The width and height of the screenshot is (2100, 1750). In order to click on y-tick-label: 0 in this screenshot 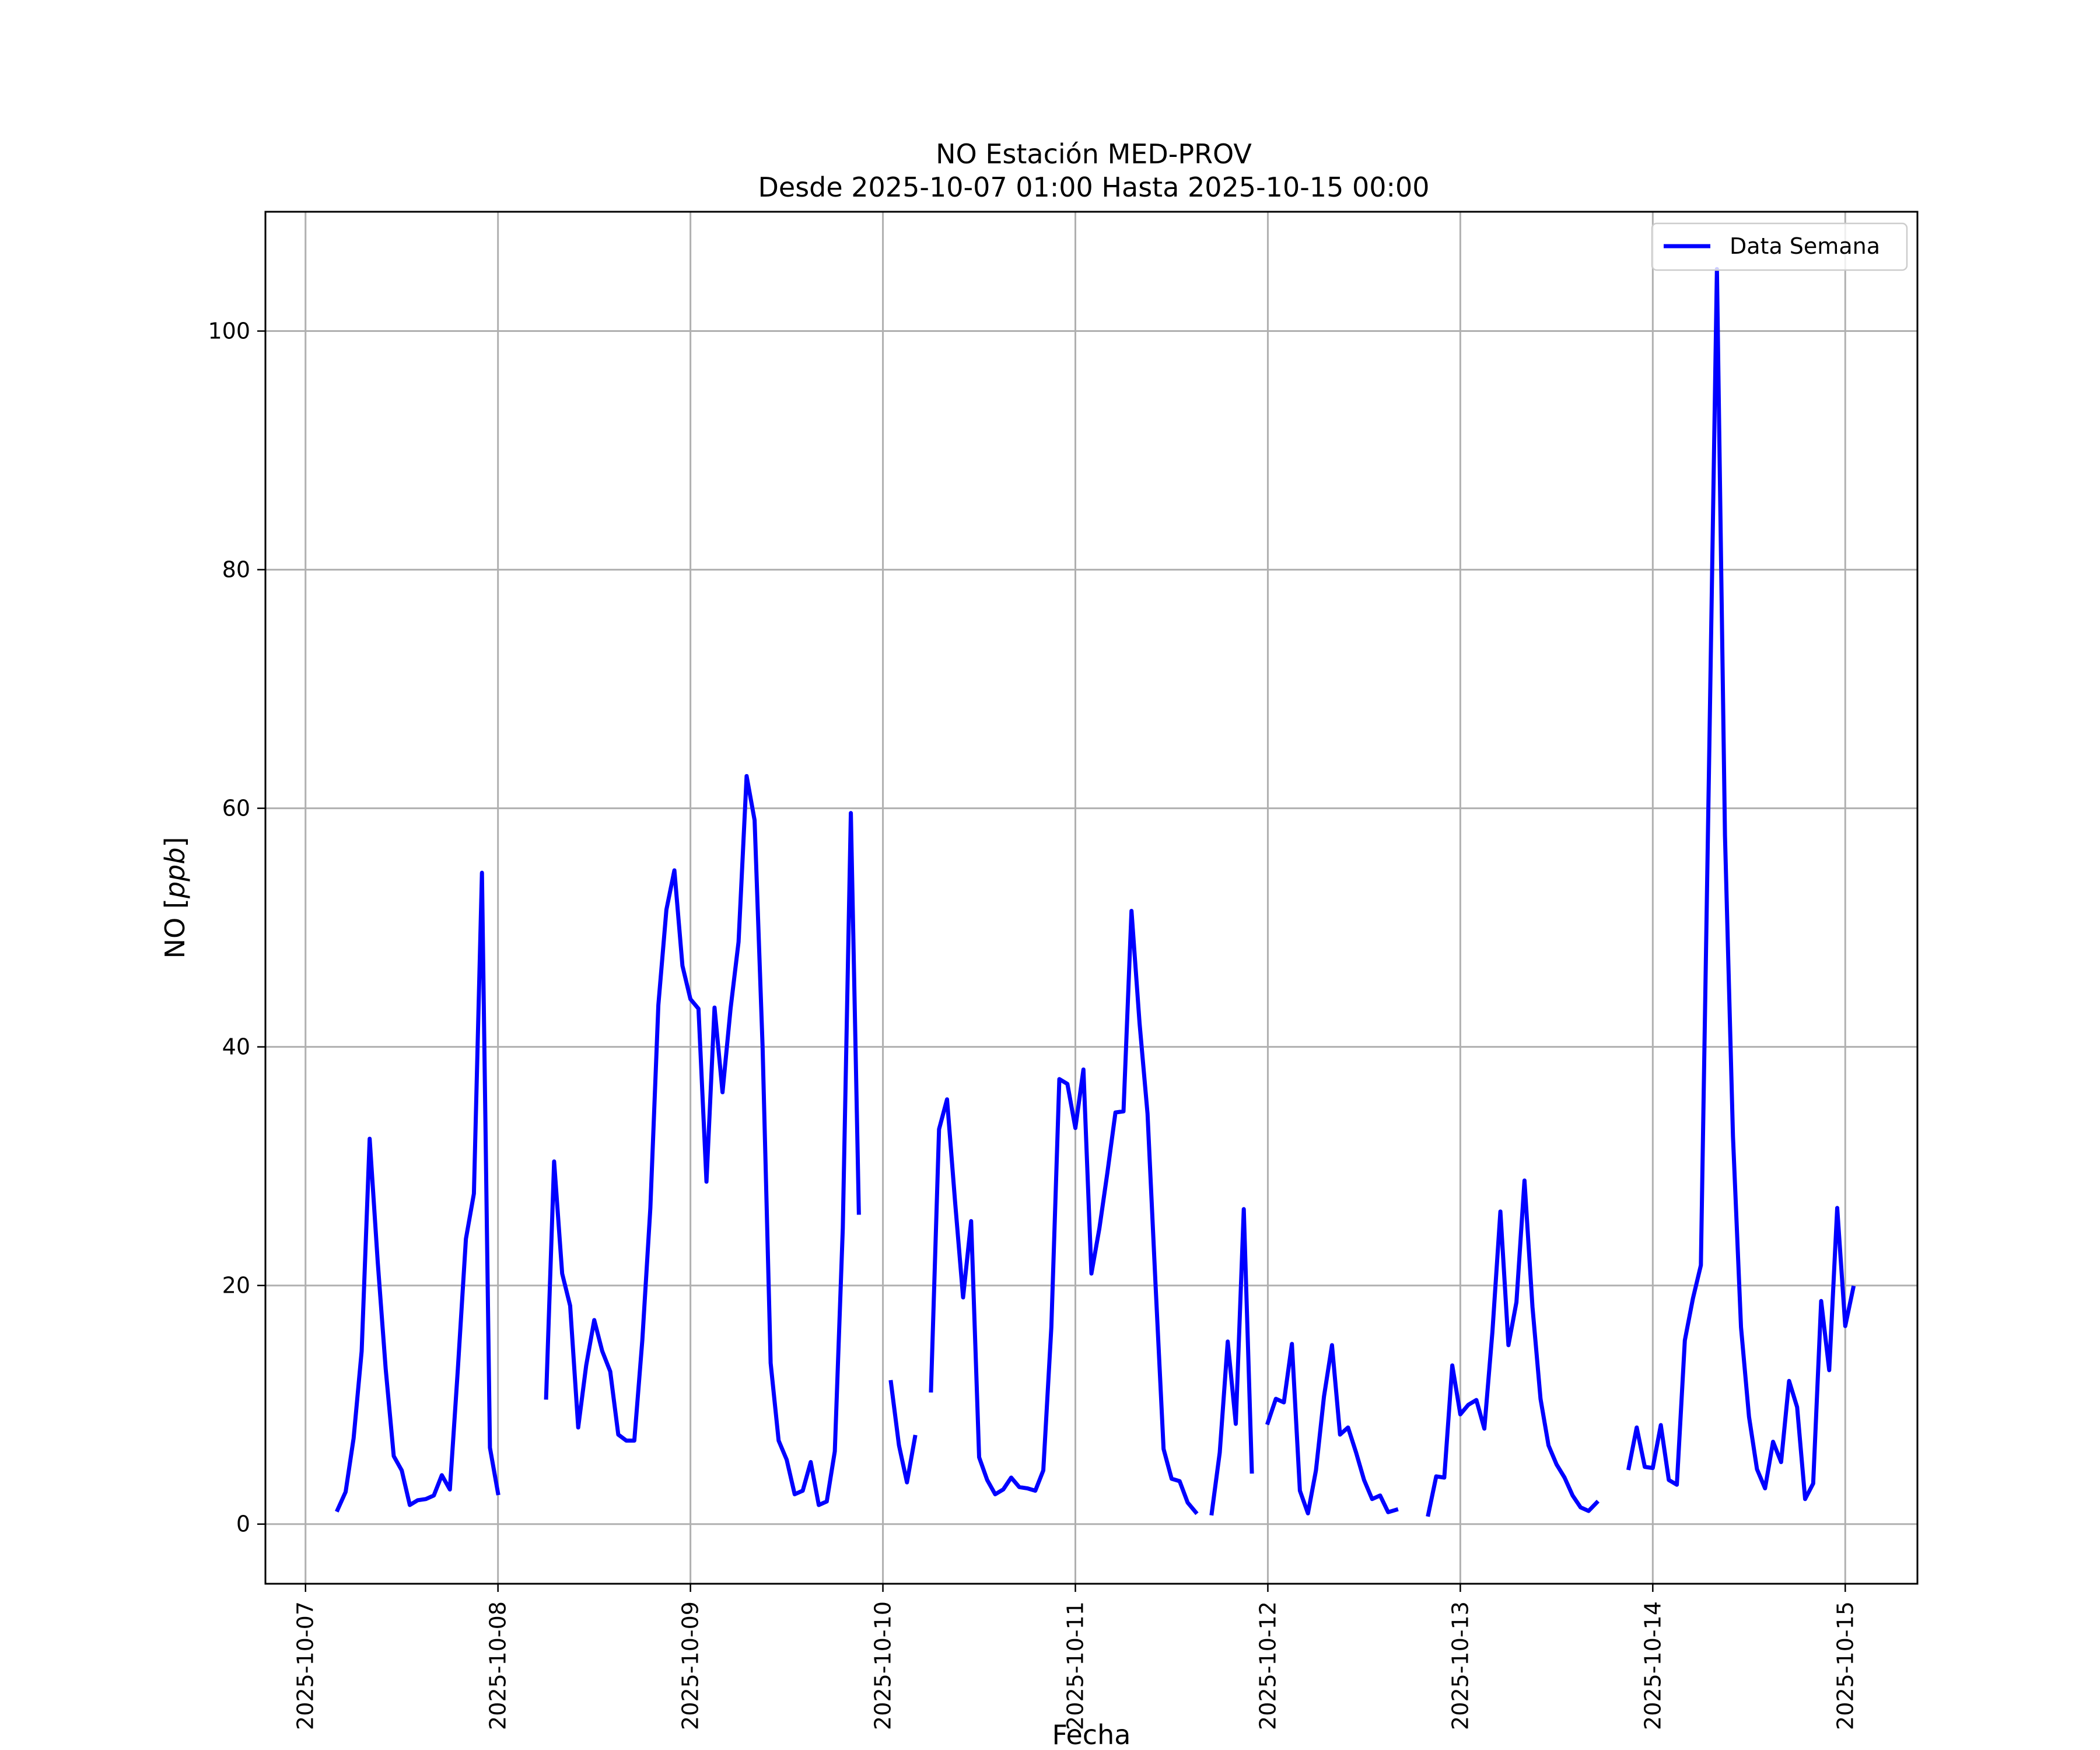, I will do `click(243, 1524)`.